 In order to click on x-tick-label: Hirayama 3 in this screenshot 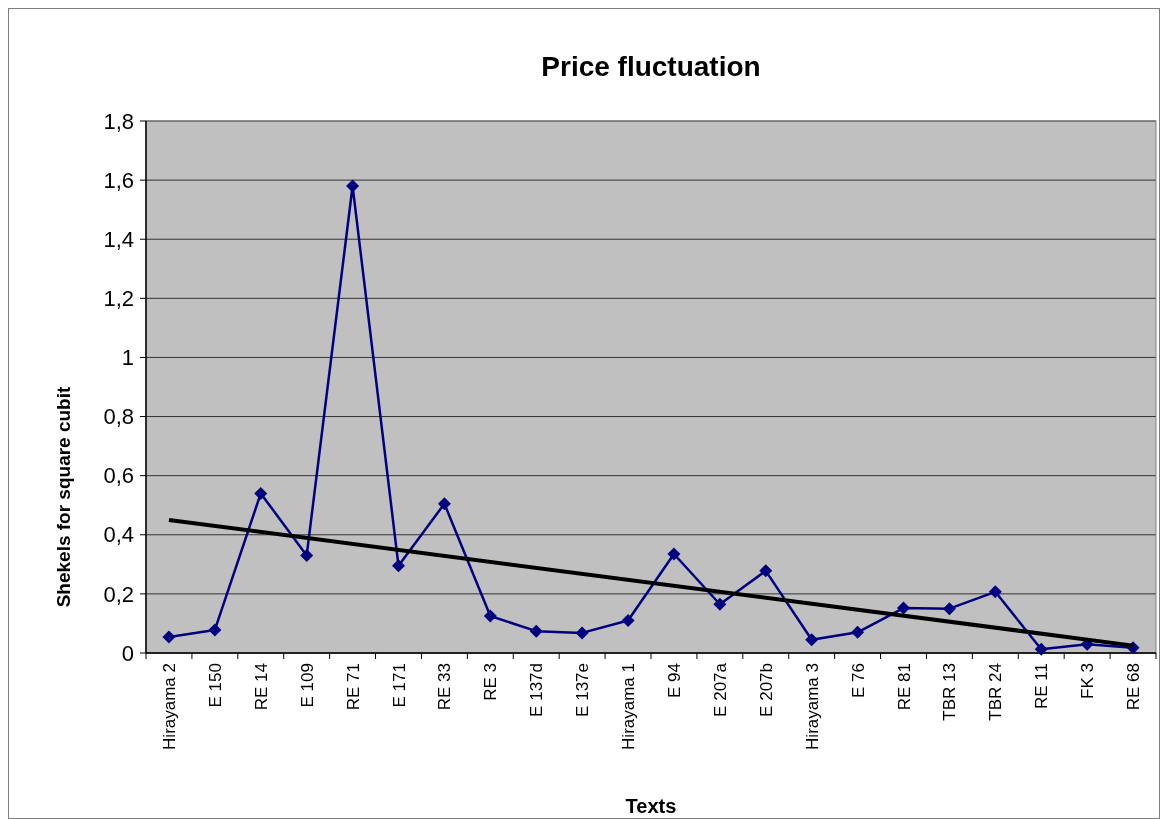, I will do `click(812, 706)`.